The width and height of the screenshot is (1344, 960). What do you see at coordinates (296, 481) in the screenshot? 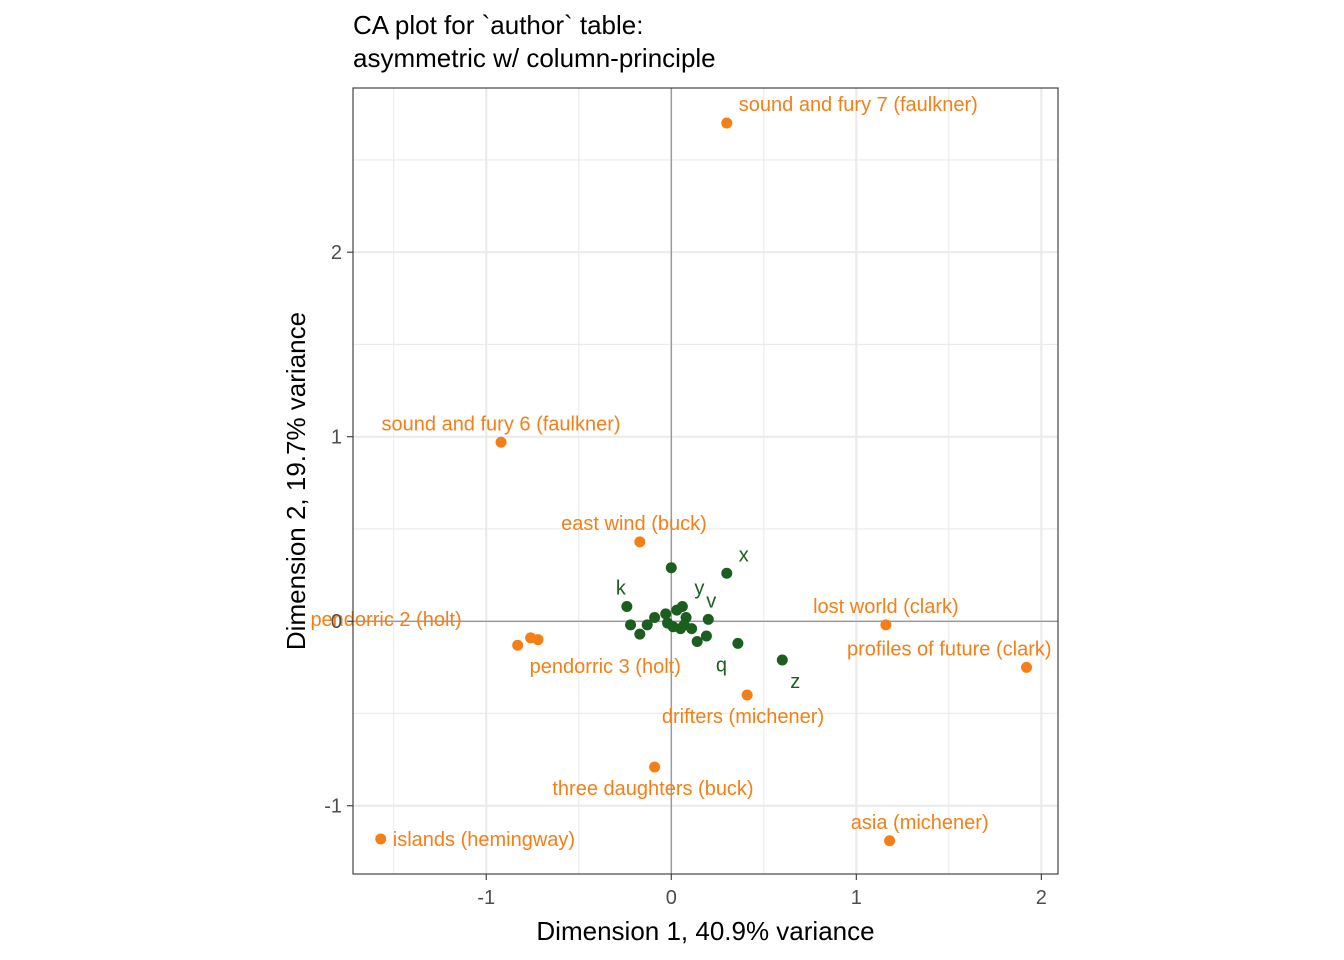
I see `y-axis-title: Dimension 2, 19.7% variance` at bounding box center [296, 481].